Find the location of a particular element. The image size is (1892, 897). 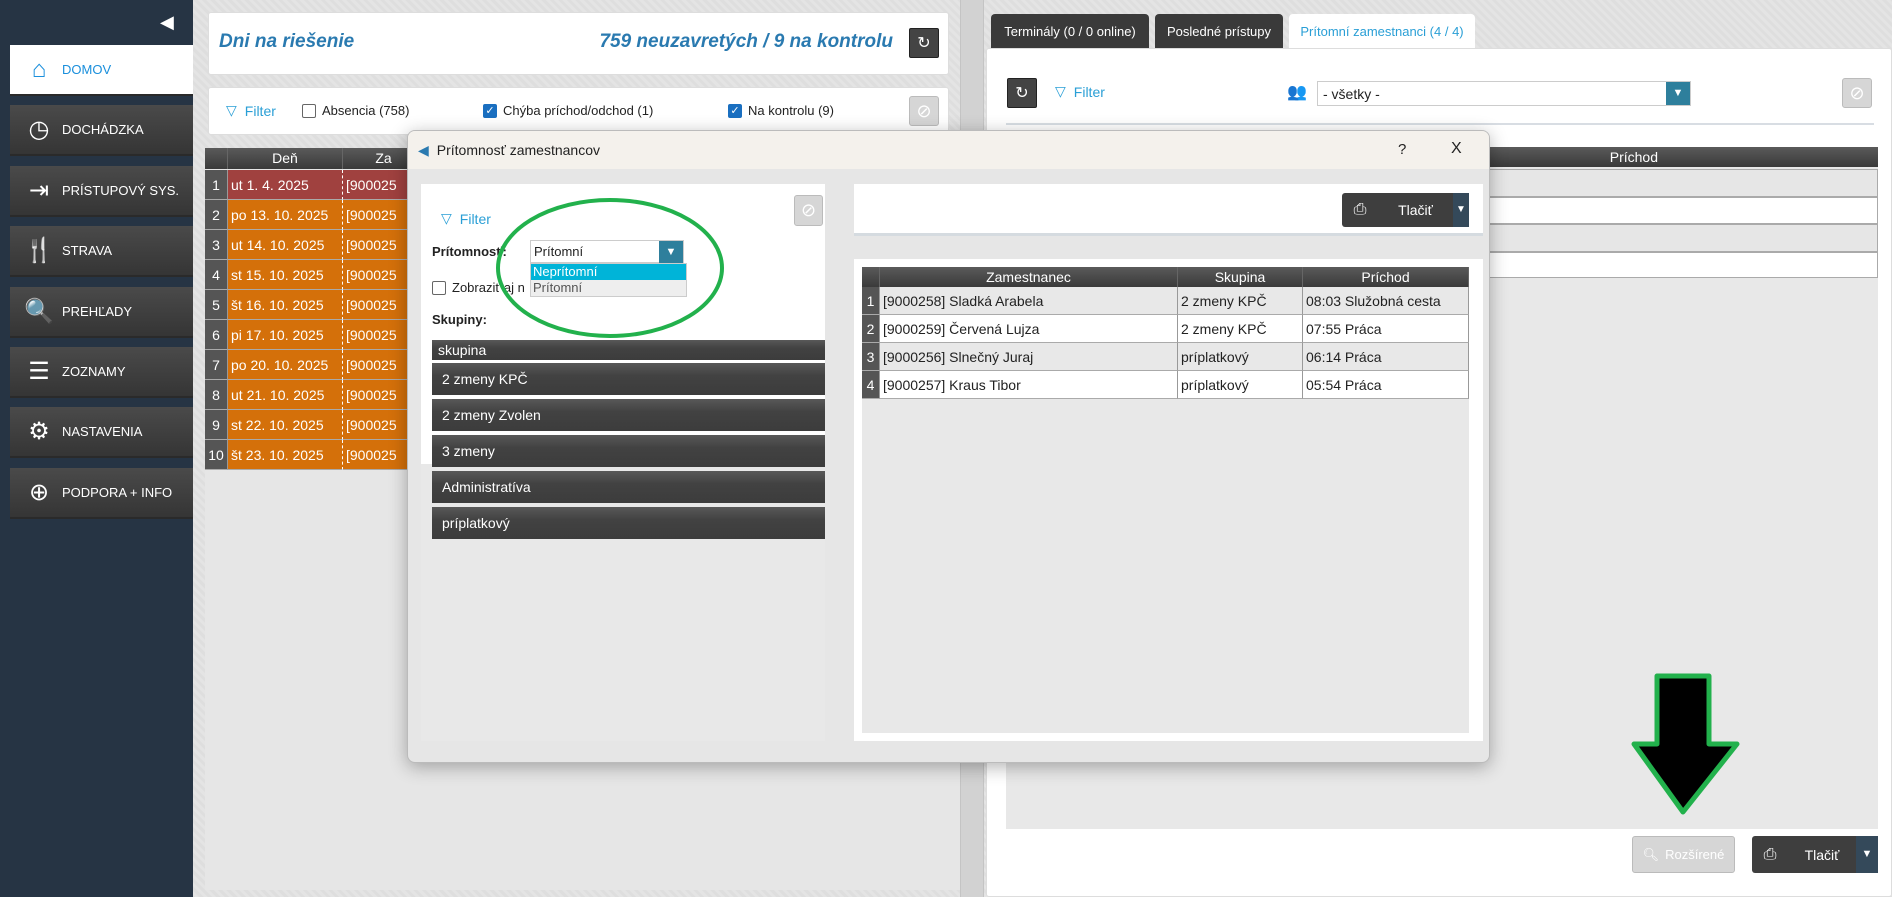

advanced-search-button: 🔍︎ Rozšírené is located at coordinates (1683, 854).